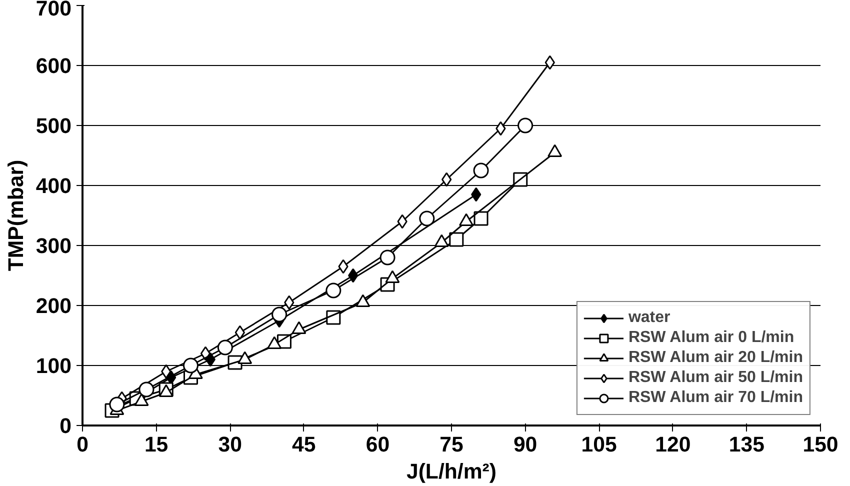 Image resolution: width=850 pixels, height=486 pixels. Describe the element at coordinates (378, 444) in the screenshot. I see `x-tick-label: 60` at that location.